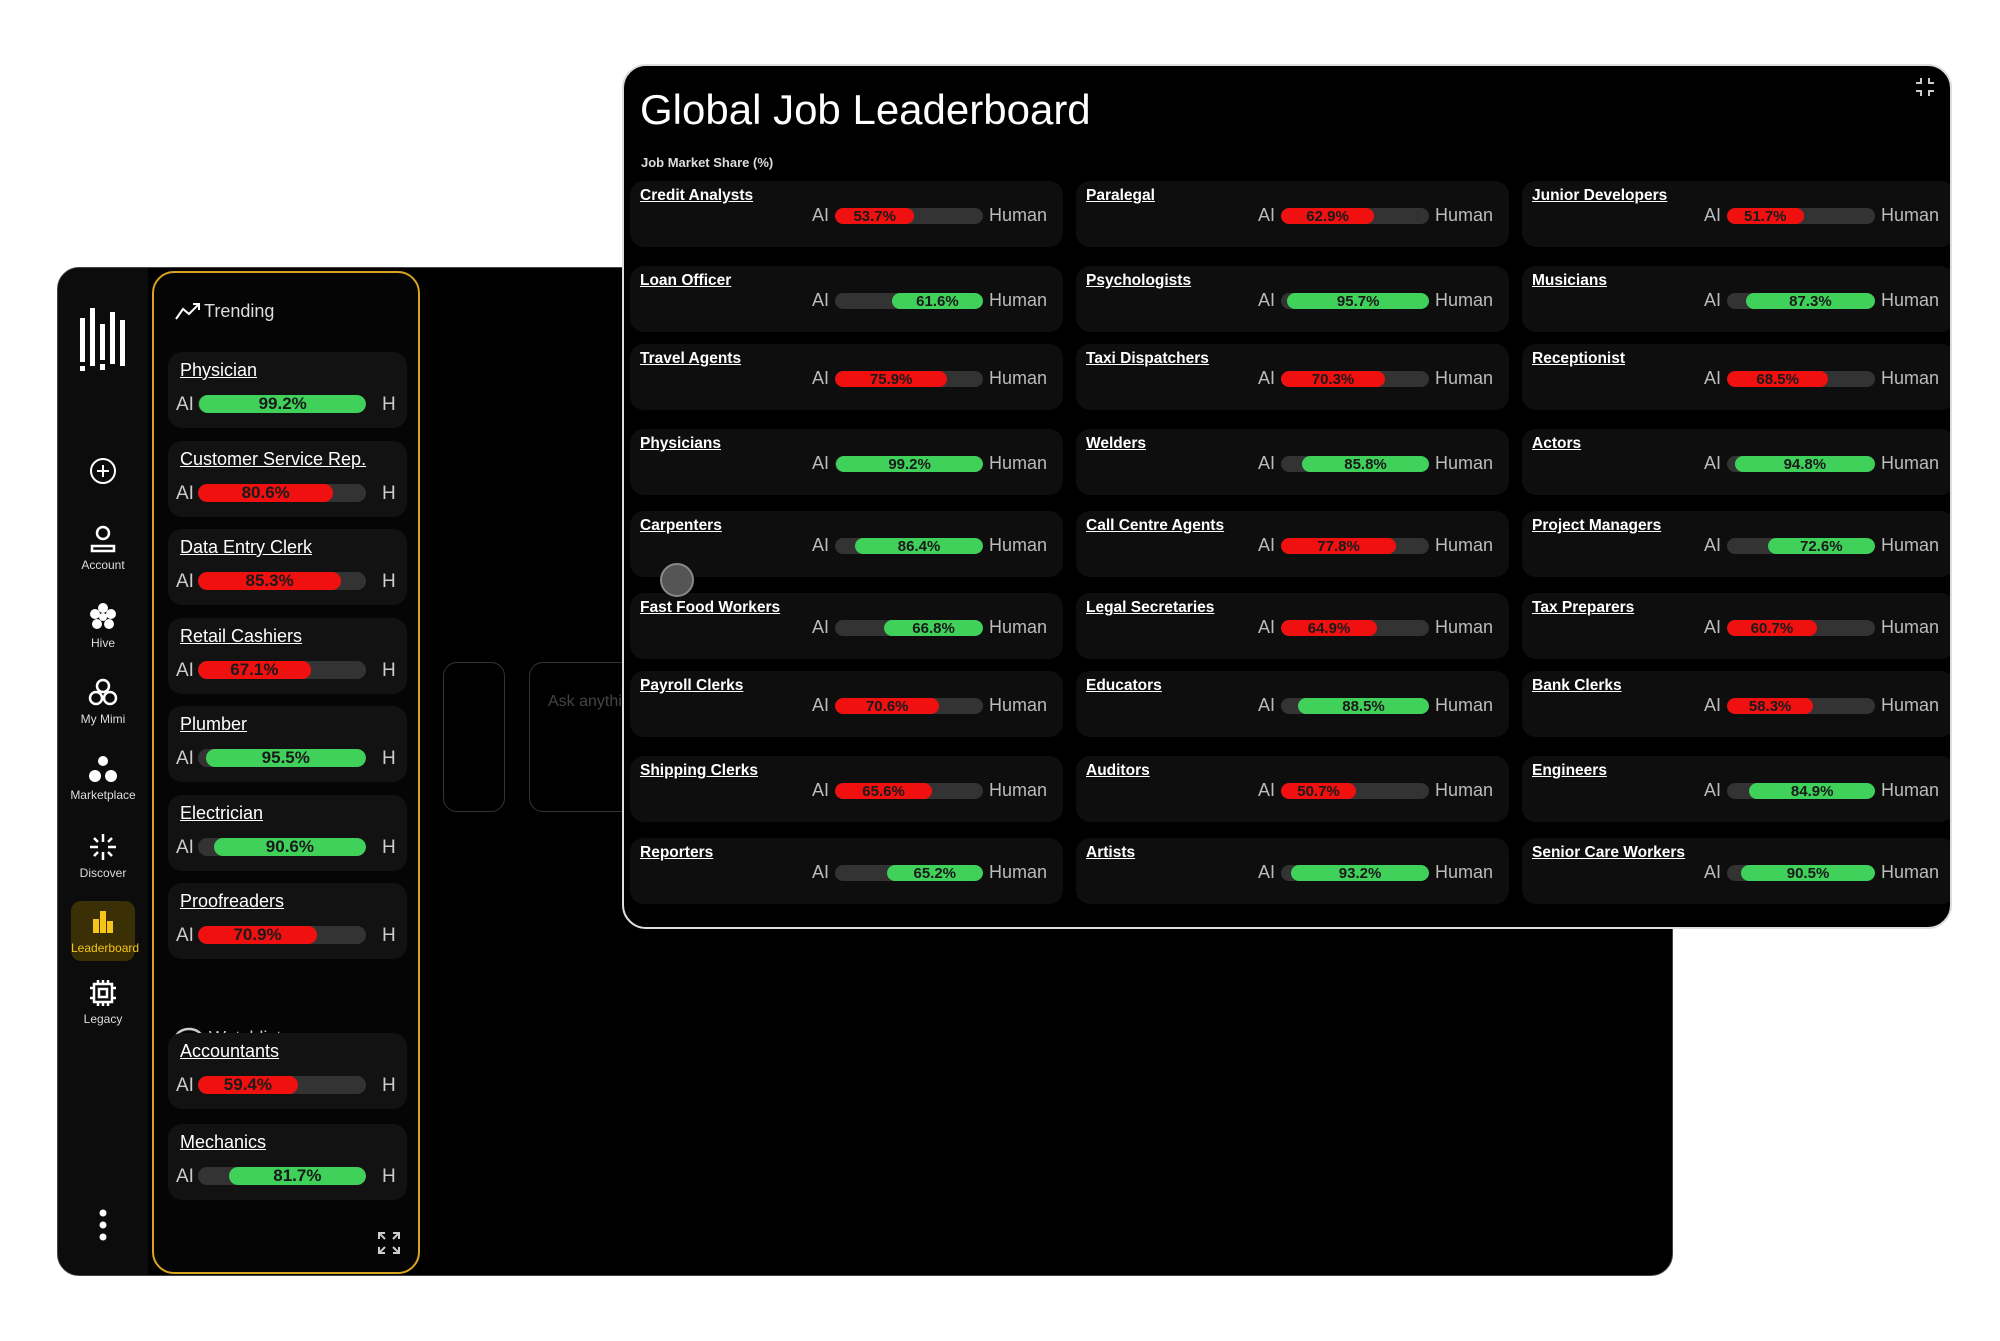 The image size is (2000, 1341). Describe the element at coordinates (265, 492) in the screenshot. I see `share-label: 80.6%` at that location.